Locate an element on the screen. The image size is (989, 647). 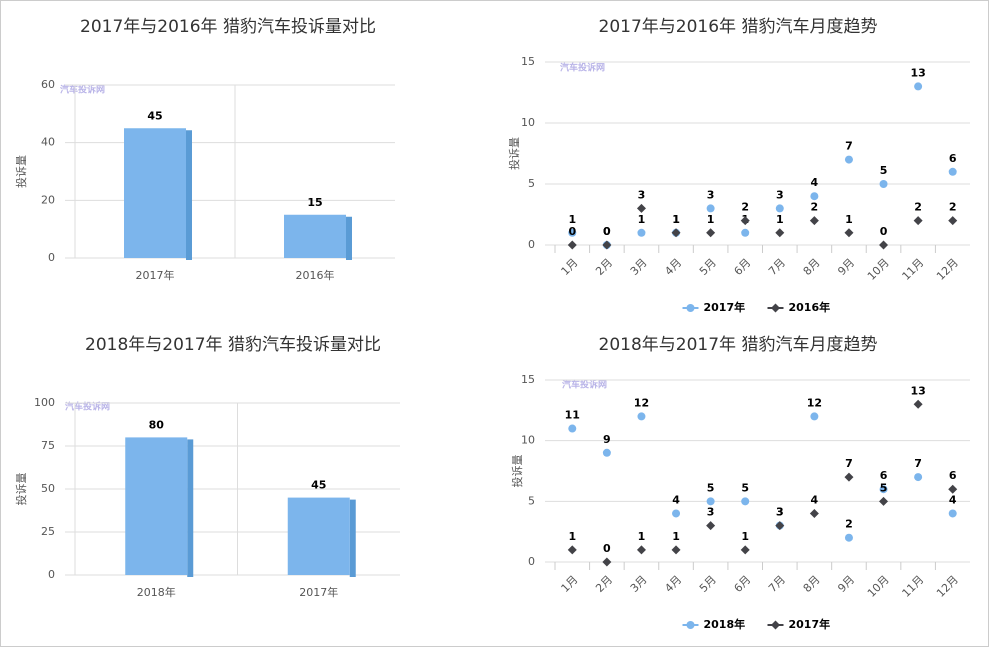
data-label: 13 is located at coordinates (917, 390).